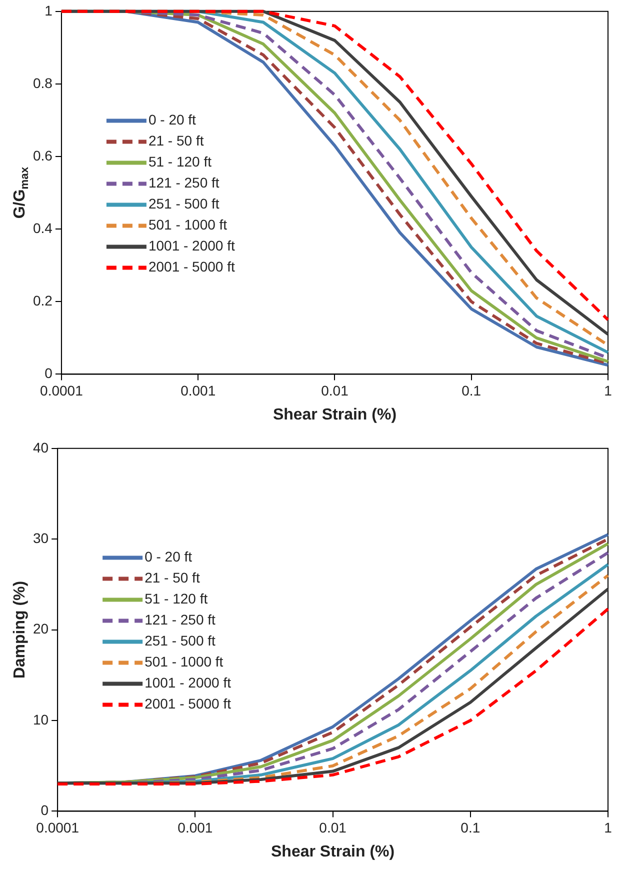 This screenshot has width=622, height=875. What do you see at coordinates (40, 447) in the screenshot?
I see `y-tick-label: 40` at bounding box center [40, 447].